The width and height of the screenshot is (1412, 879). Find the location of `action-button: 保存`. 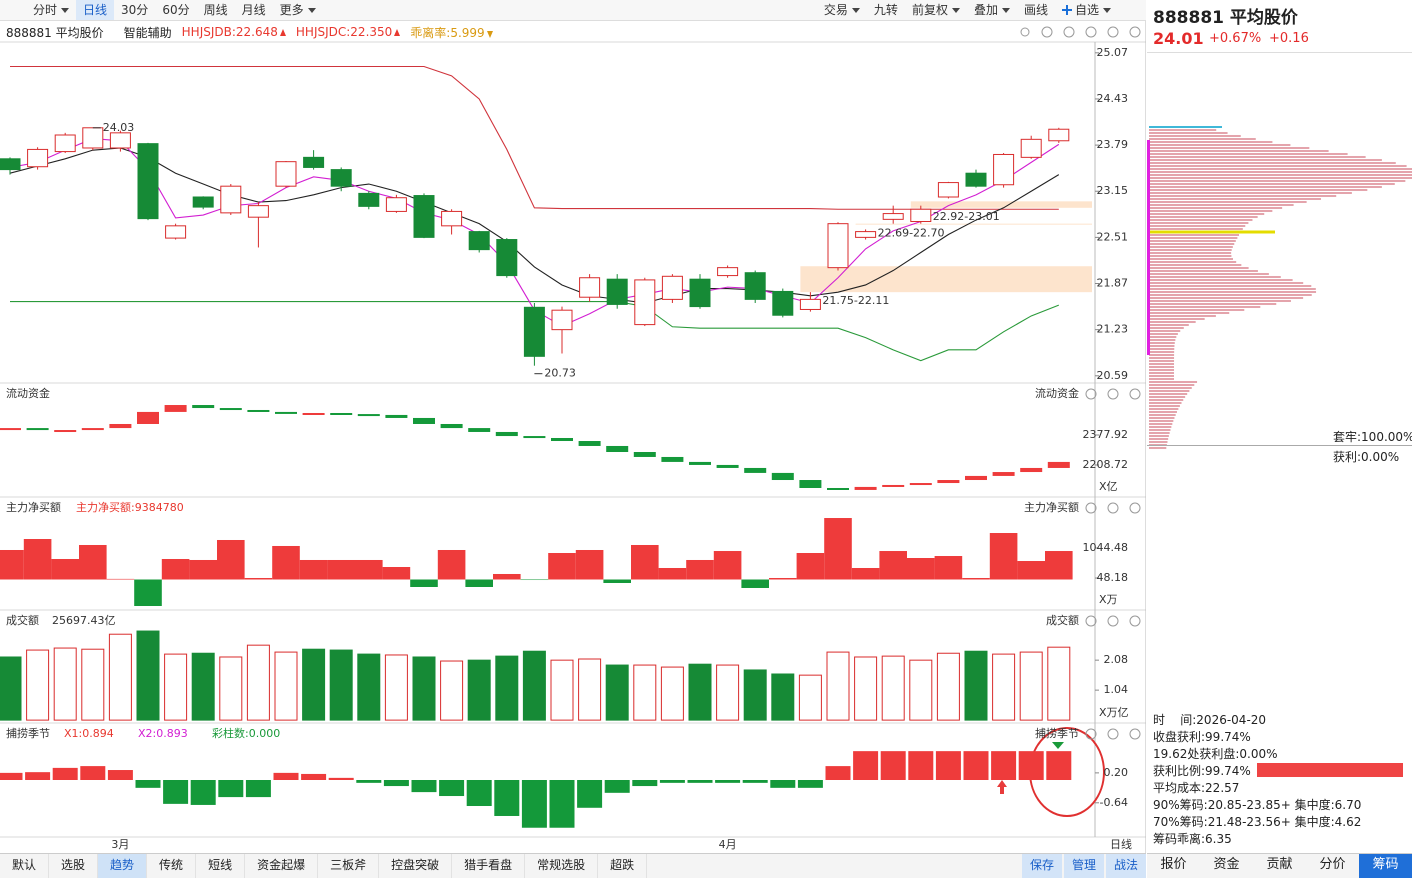

action-button: 保存 is located at coordinates (1041, 866).